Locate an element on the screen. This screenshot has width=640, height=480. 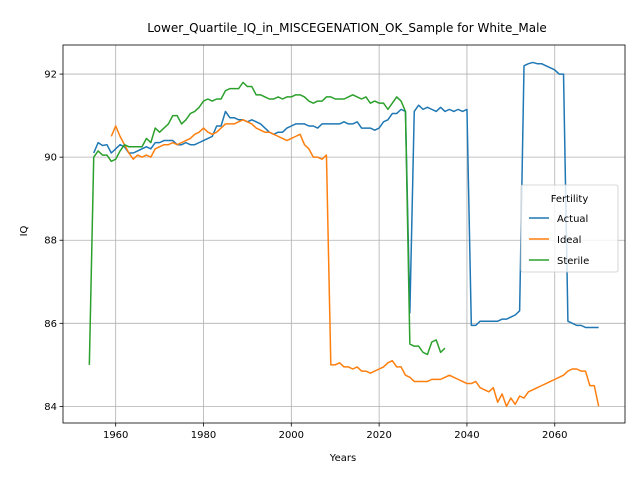
x-tick-label: 1960 is located at coordinates (115, 435).